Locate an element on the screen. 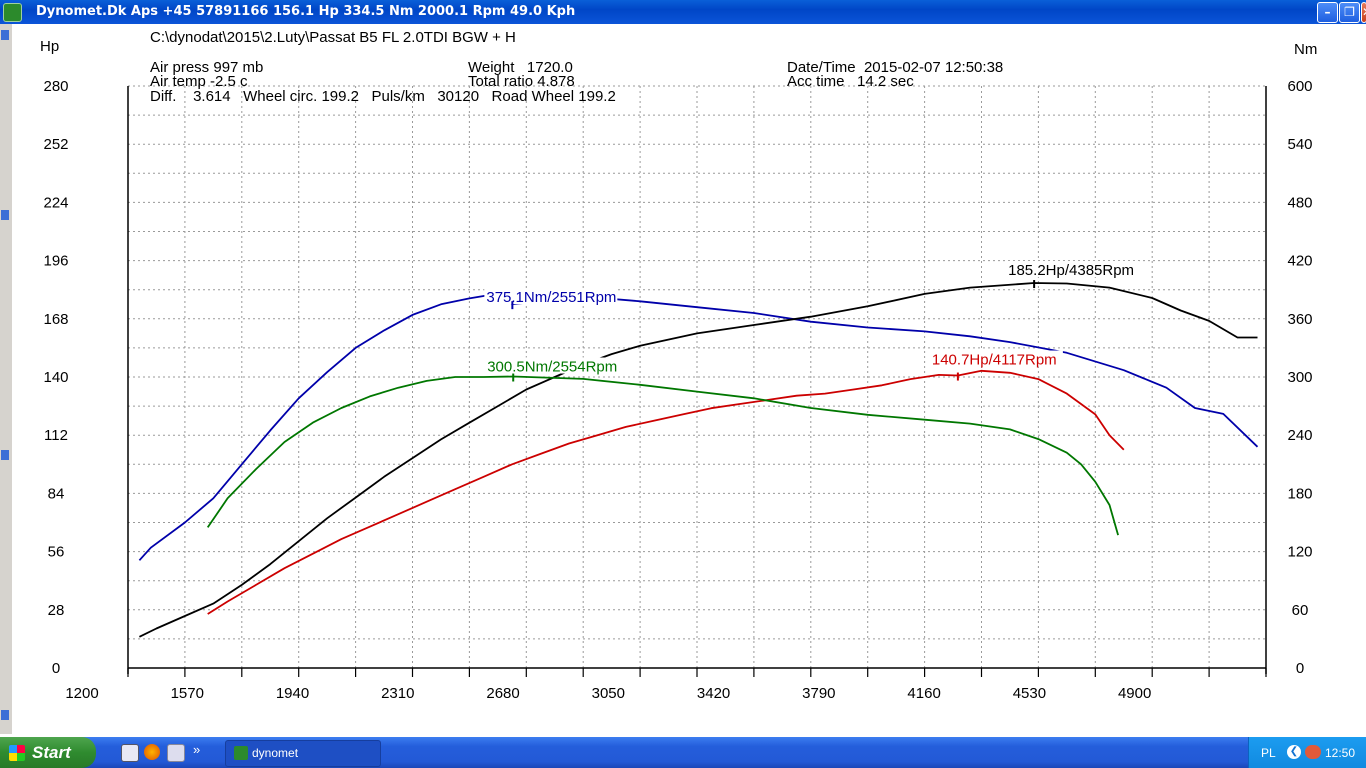 The width and height of the screenshot is (1366, 768). y-left-tick-label: 280 is located at coordinates (55, 86).